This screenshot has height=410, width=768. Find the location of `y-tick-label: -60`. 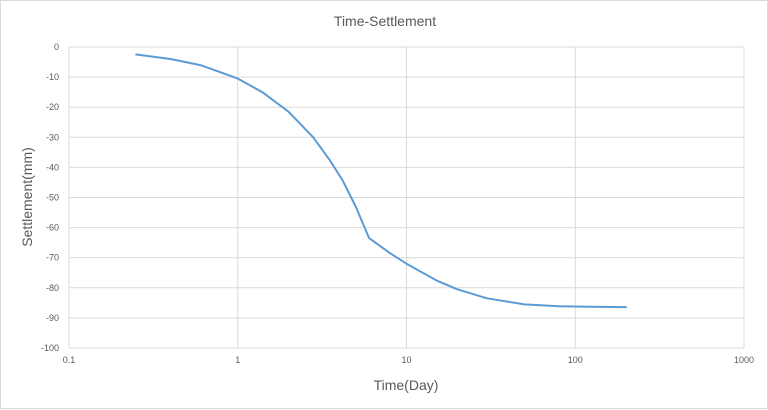

y-tick-label: -60 is located at coordinates (52, 228).